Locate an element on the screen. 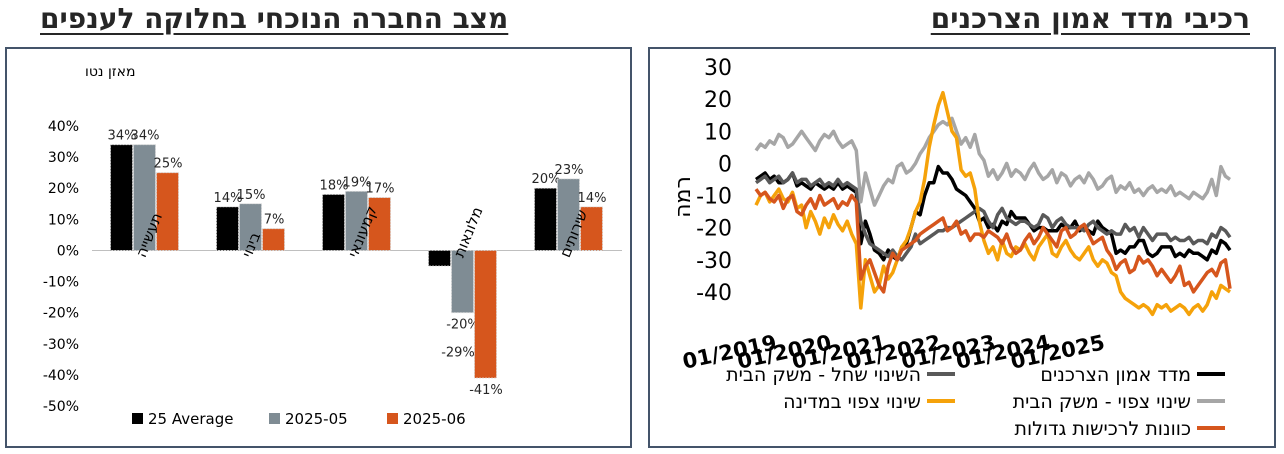  data-label: 7% is located at coordinates (274, 220).